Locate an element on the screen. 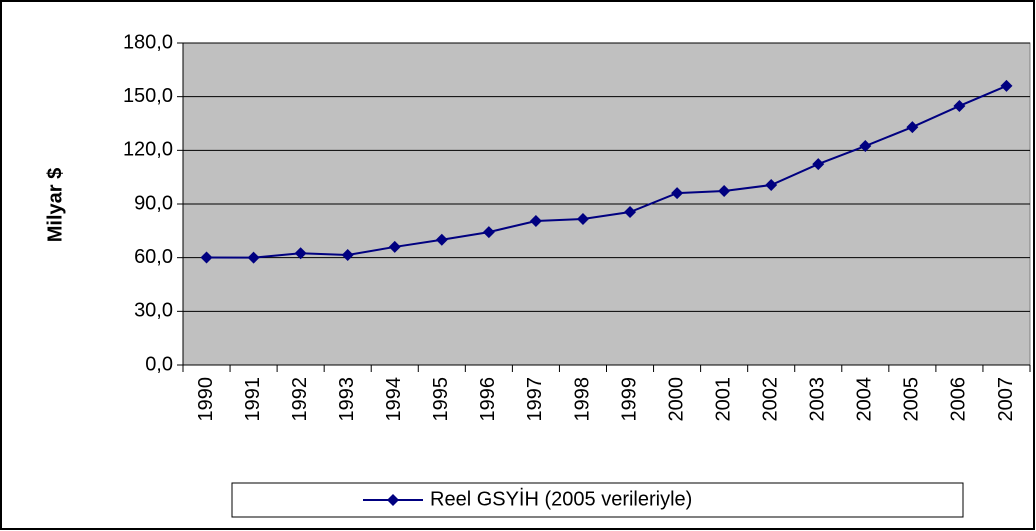 This screenshot has height=531, width=1036. y-axis-label: Milyar $ is located at coordinates (55, 205).